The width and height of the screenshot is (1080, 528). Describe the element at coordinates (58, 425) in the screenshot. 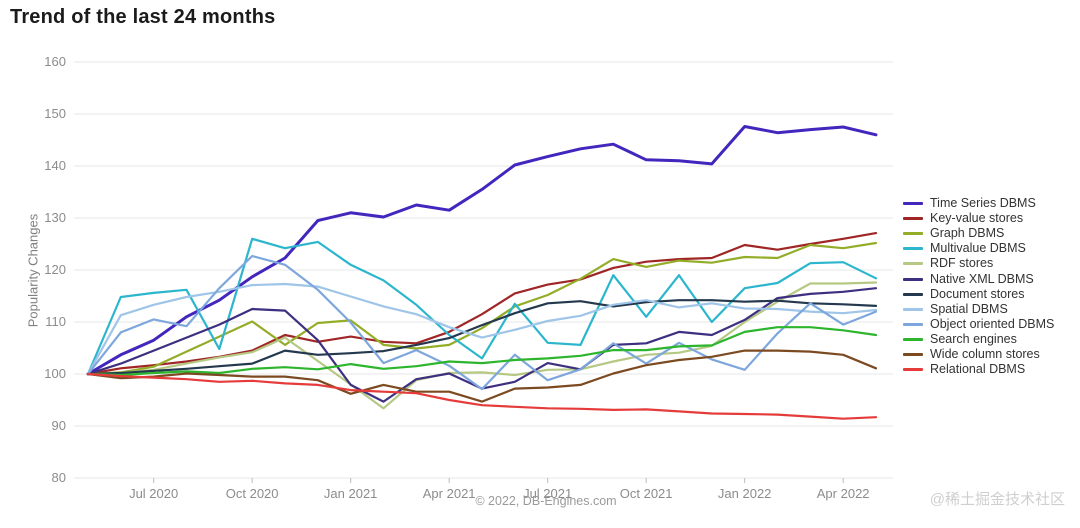

I see `y-tick-label: 90` at that location.